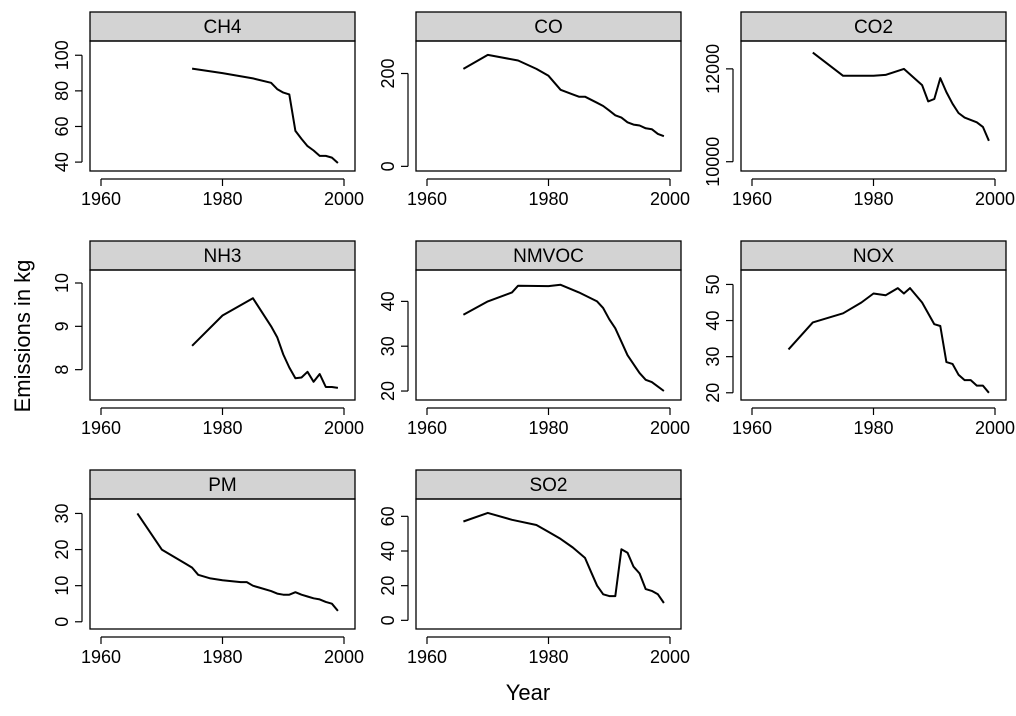  I want to click on series-line-ch4, so click(265, 115).